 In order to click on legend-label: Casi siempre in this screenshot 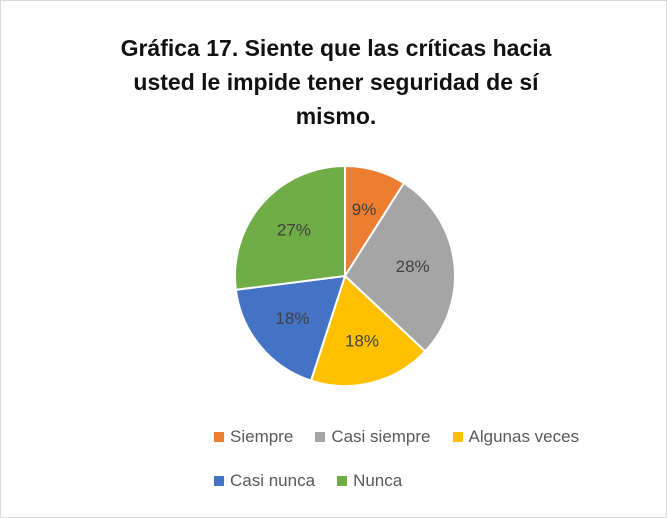, I will do `click(381, 436)`.